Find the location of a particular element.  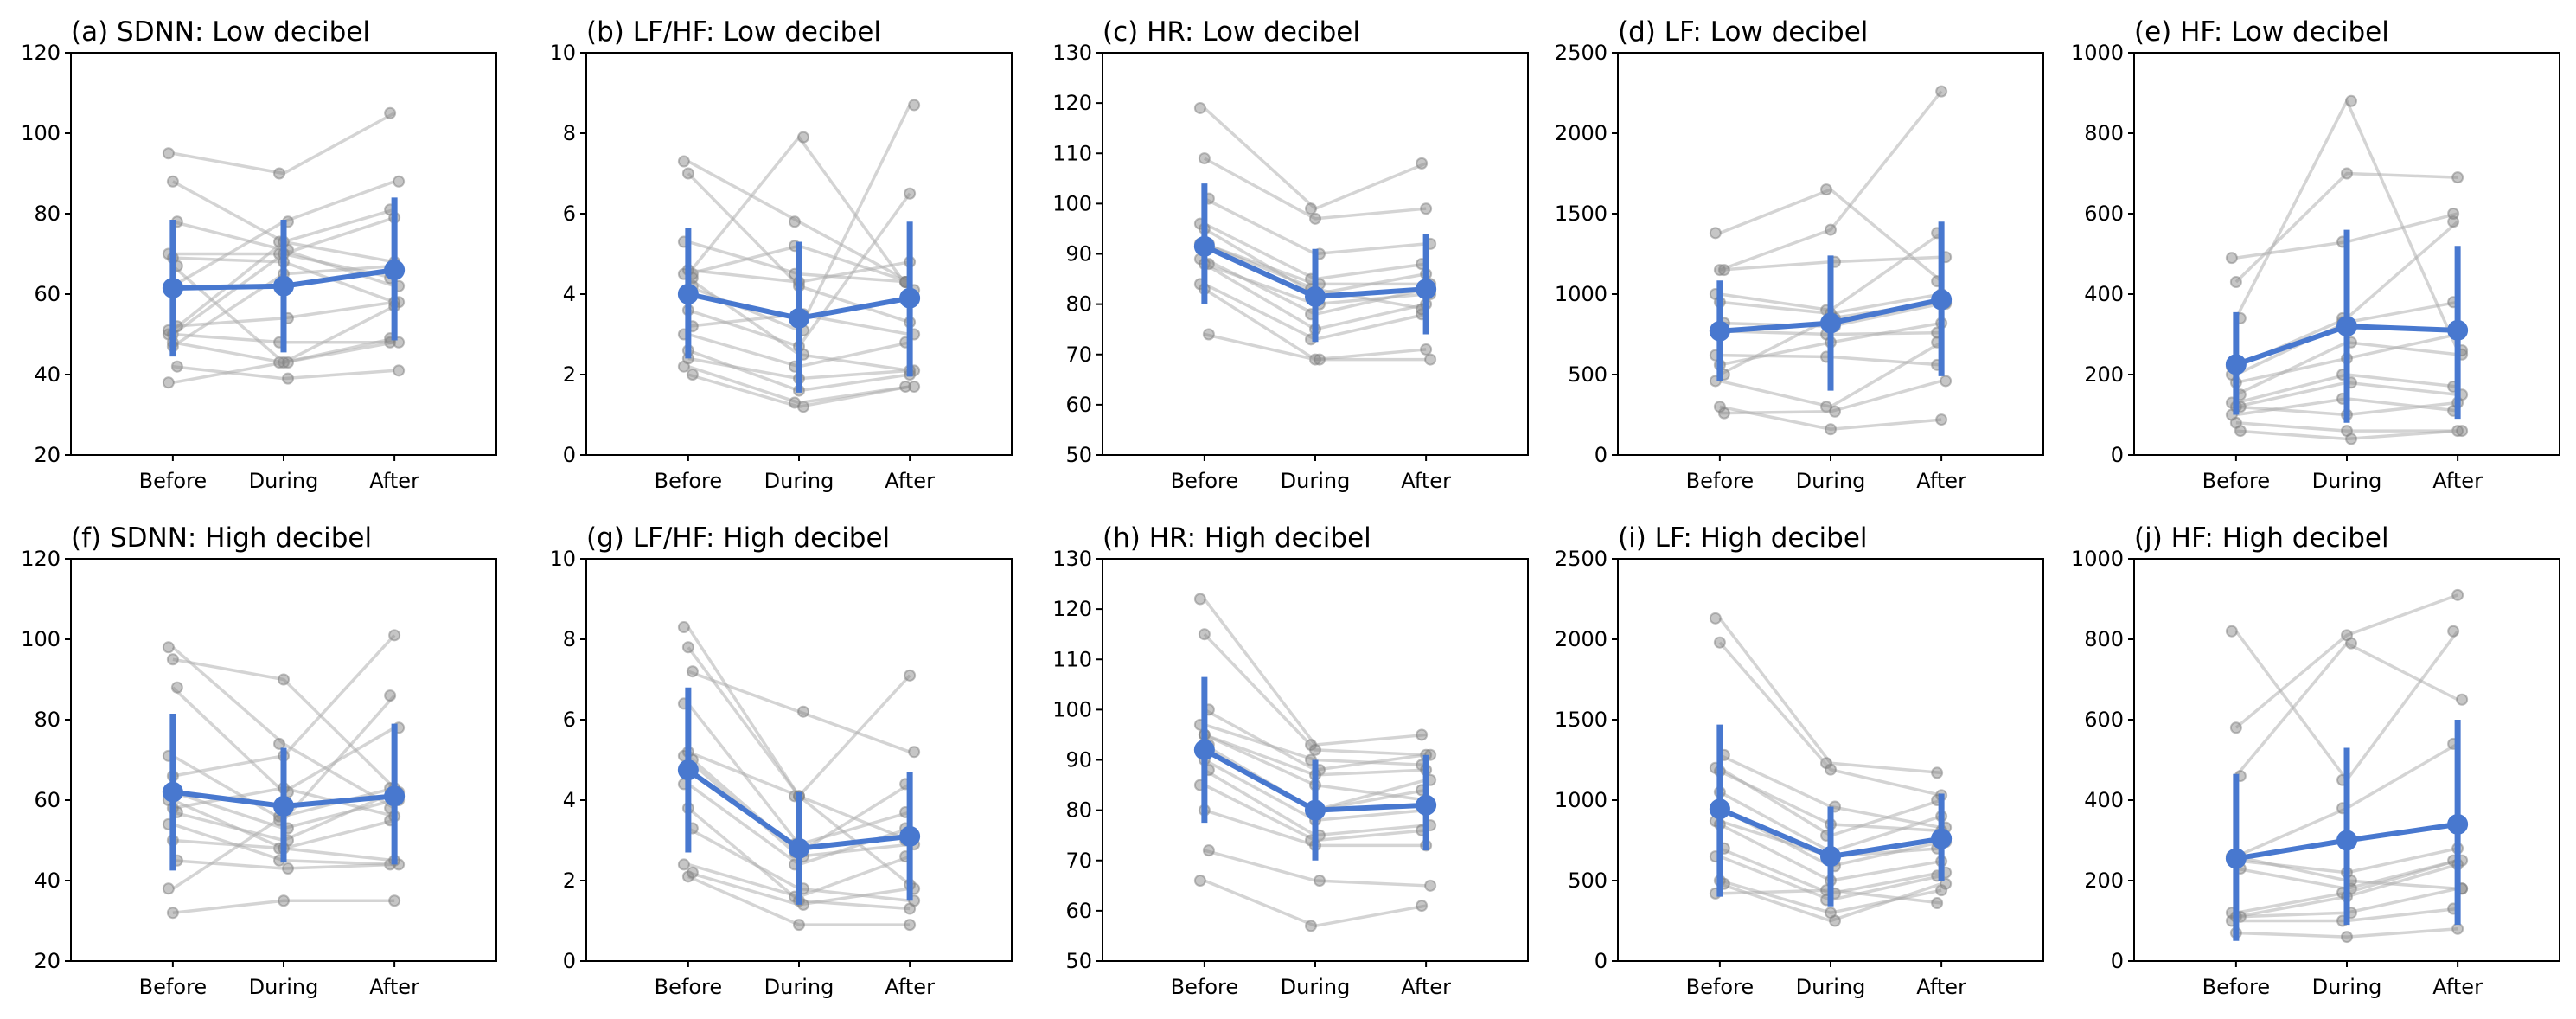

y-tick-label: 130 is located at coordinates (1072, 53).